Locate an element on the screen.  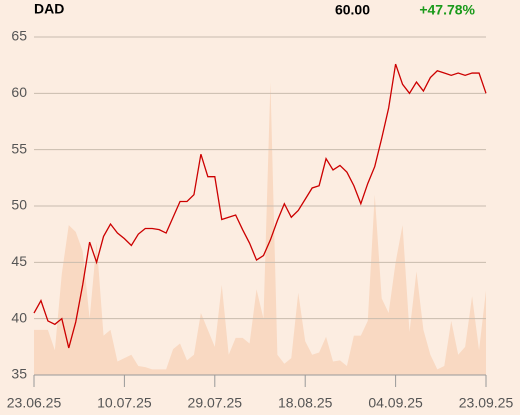
y-tick-label: 65 is located at coordinates (19, 36).